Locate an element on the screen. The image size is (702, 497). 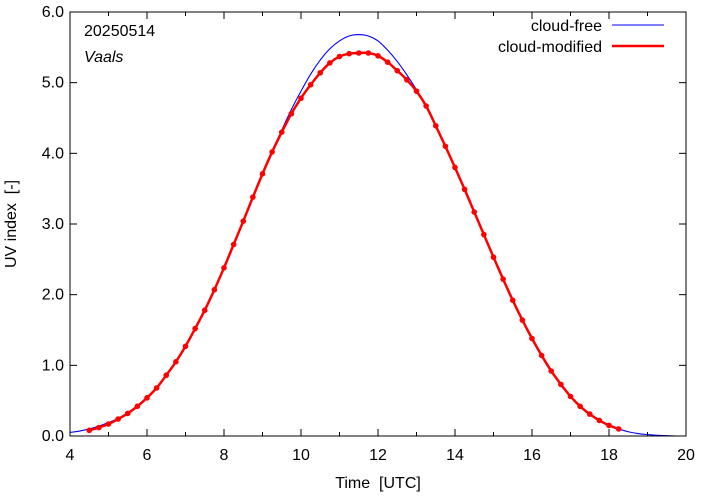
x-tick-label: 10 is located at coordinates (301, 455).